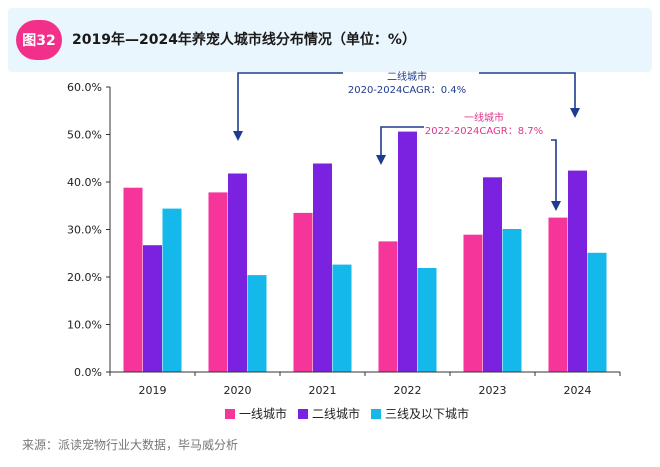 The image size is (660, 467). I want to click on legend-label-tier2: 二线城市, so click(336, 413).